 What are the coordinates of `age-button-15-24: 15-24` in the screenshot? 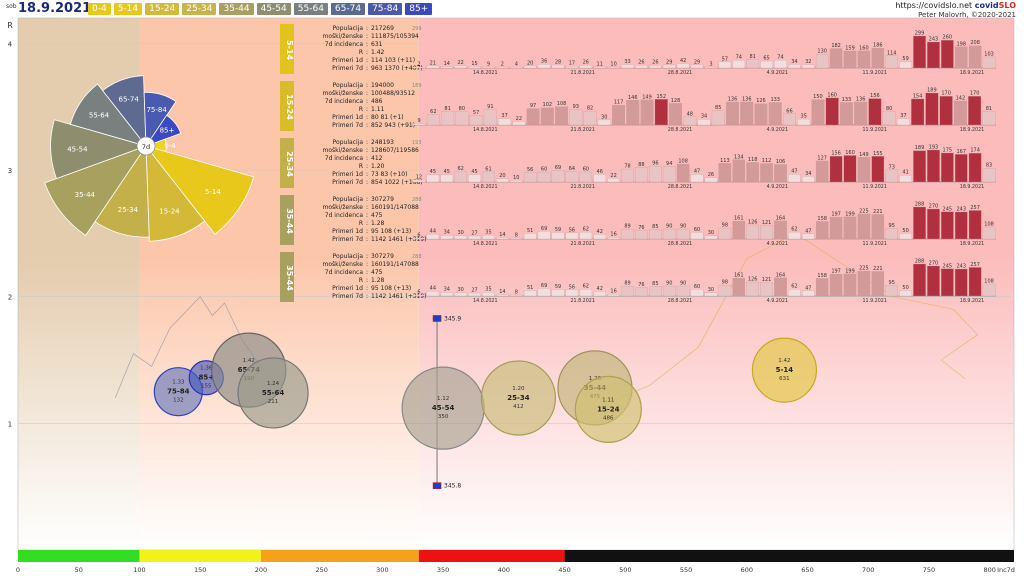 It's located at (162, 9).